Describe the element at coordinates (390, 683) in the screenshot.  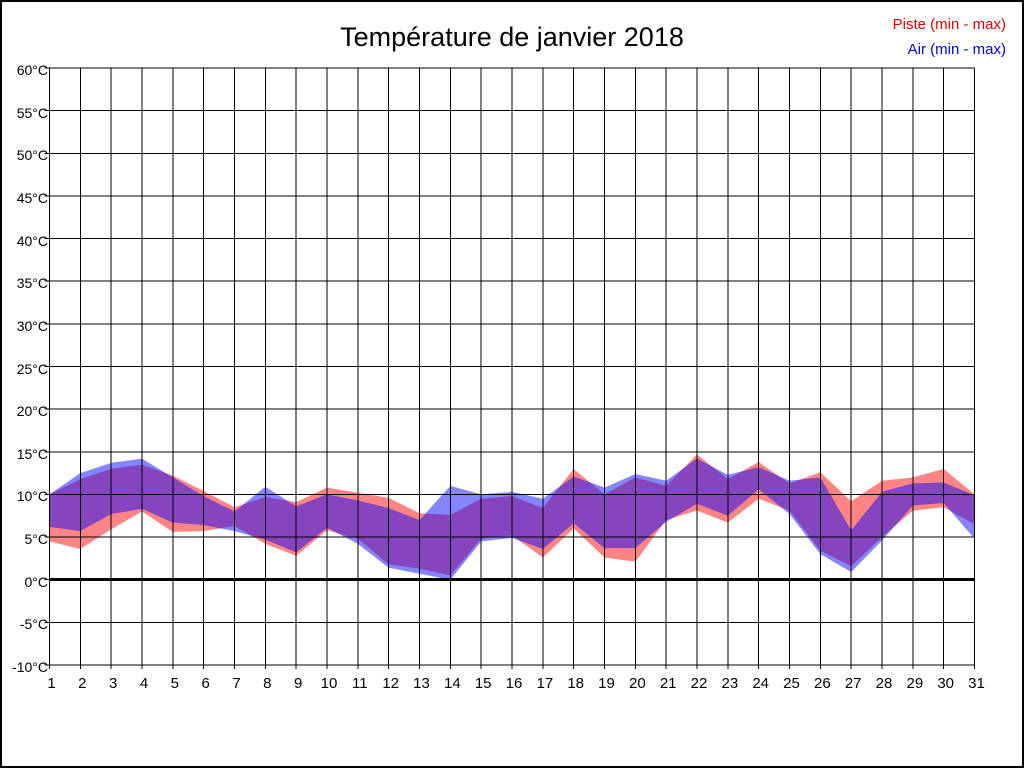
I see `x-axis-label: 12` at that location.